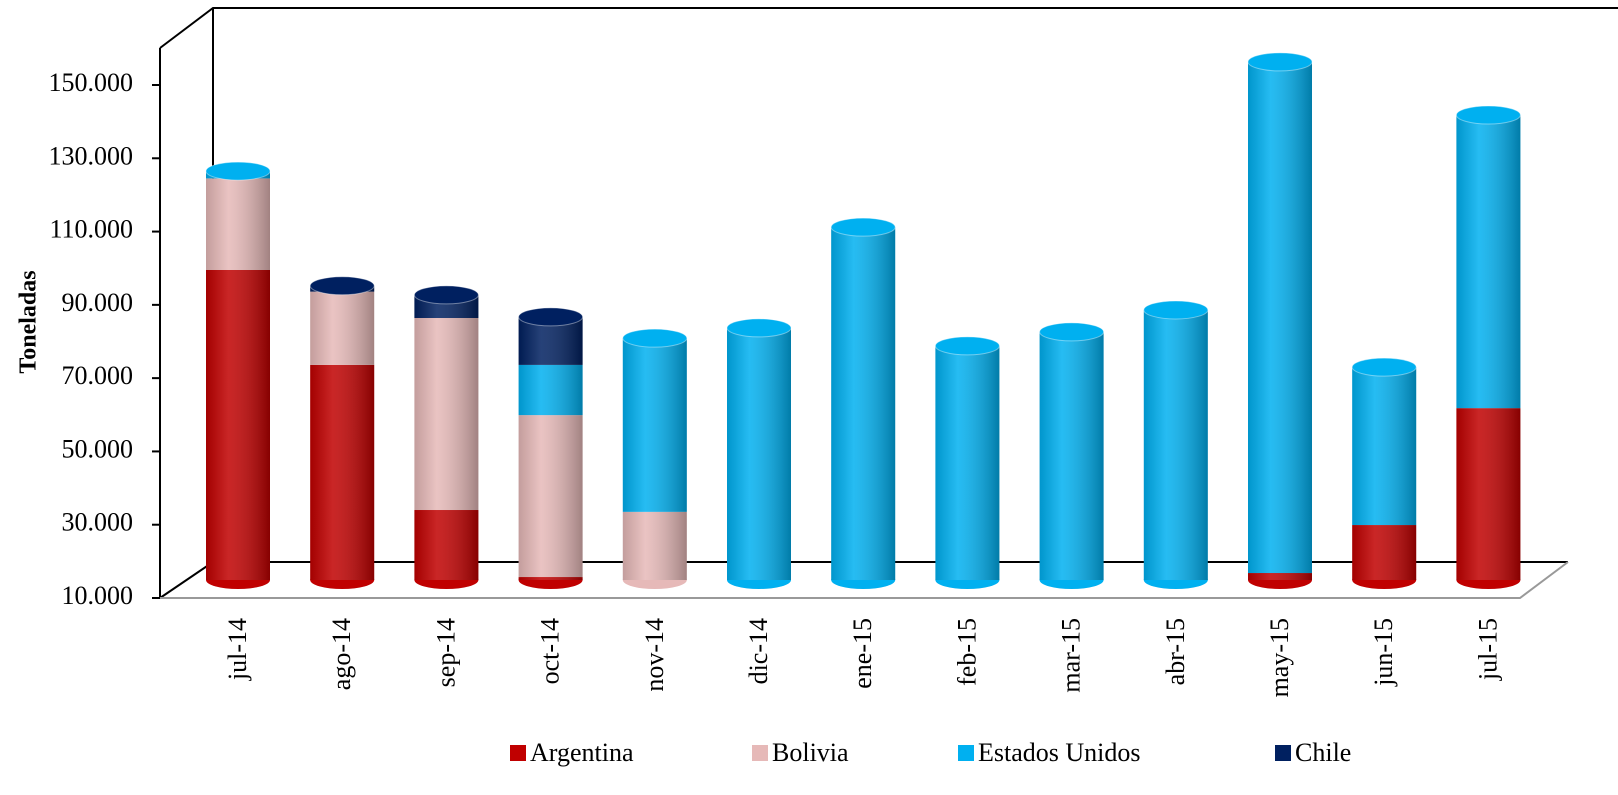 The image size is (1618, 795). I want to click on y-tick-label: 30.000, so click(98, 522).